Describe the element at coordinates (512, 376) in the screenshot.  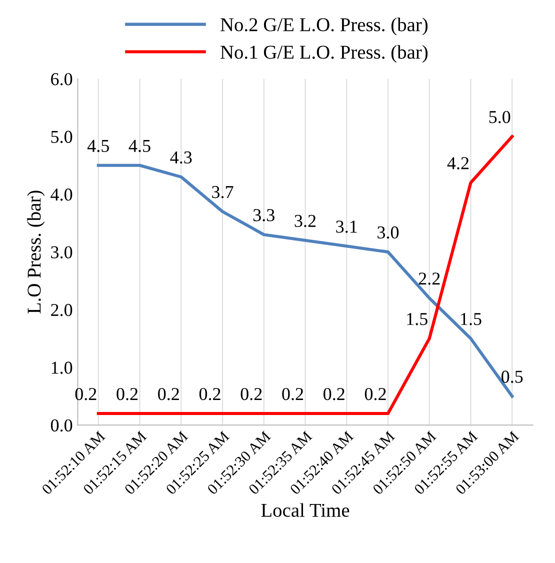
I see `data-label: 0.5` at that location.